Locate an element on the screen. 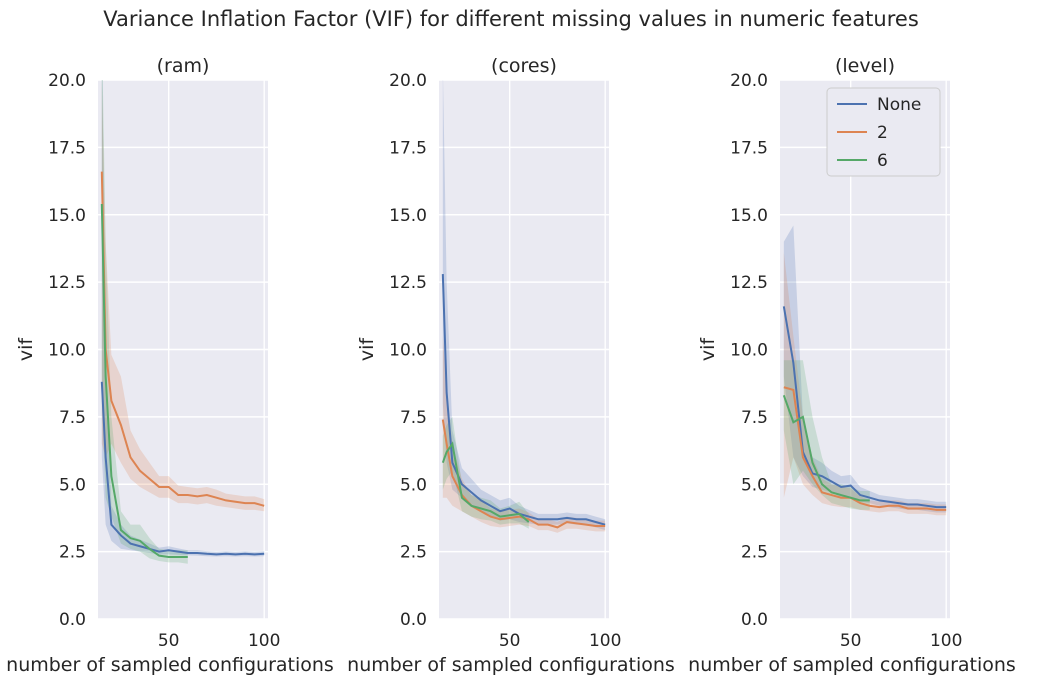  panel-title: (level) is located at coordinates (865, 66).